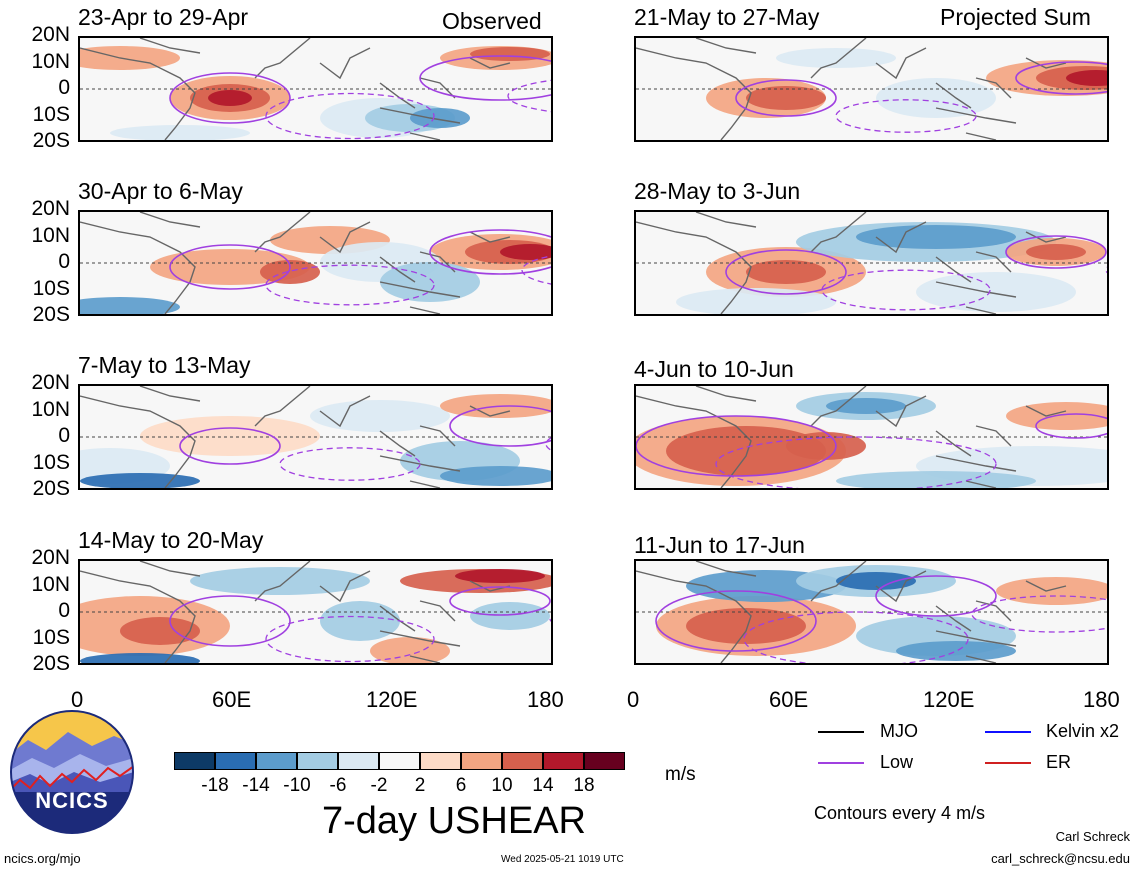  I want to click on panel-title: 11-Jun to 17-Jun, so click(719, 545).